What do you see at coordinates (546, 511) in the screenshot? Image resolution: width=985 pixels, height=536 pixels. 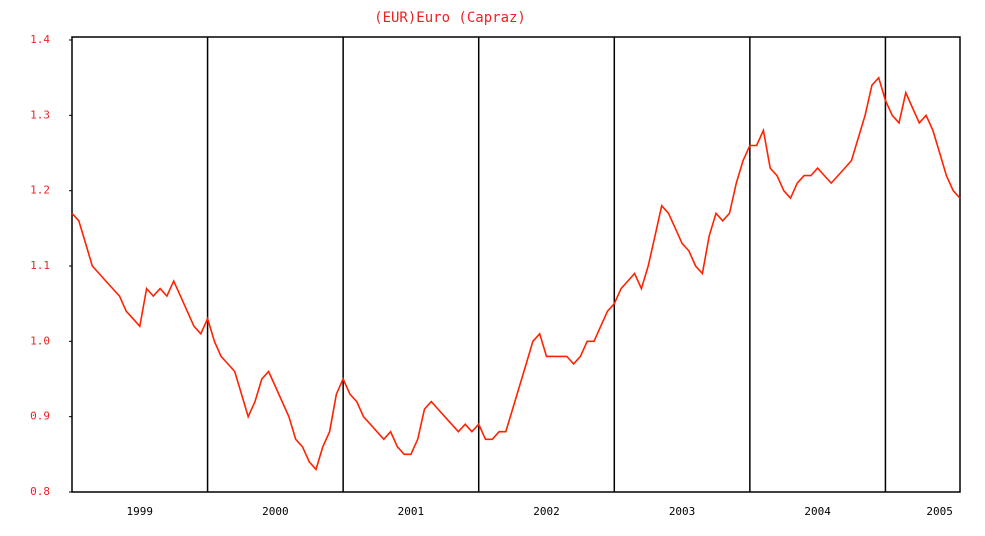 I see `x-tick-label: 2002` at bounding box center [546, 511].